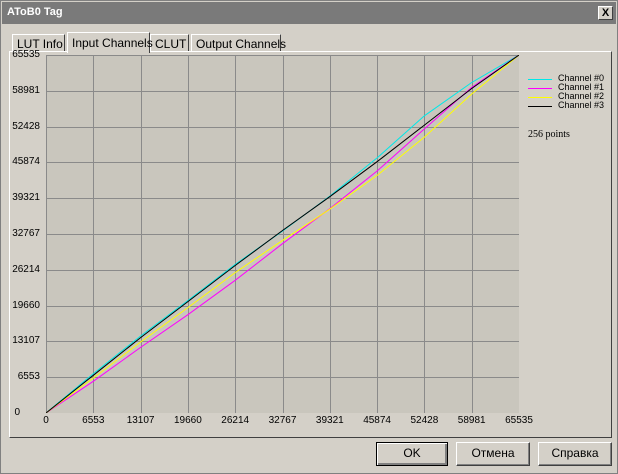  Describe the element at coordinates (575, 454) in the screenshot. I see `help-button: Справка` at that location.